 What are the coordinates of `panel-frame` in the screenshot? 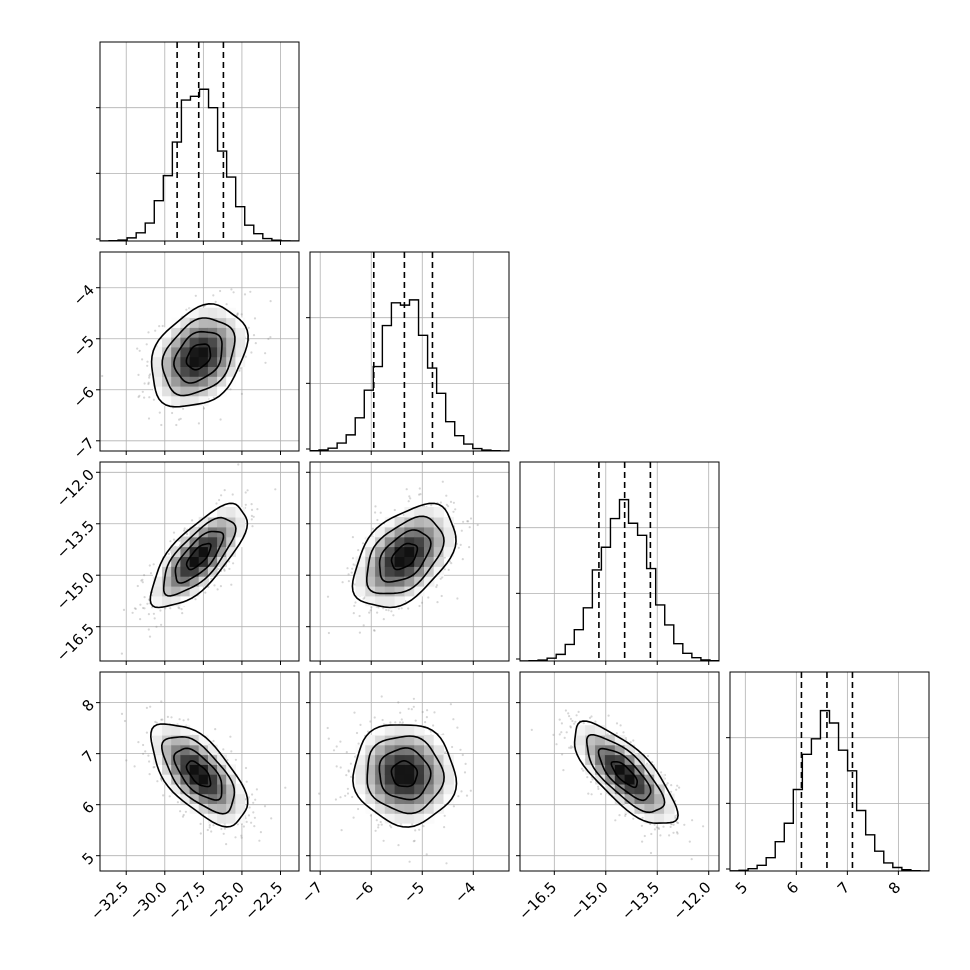 It's located at (619, 561).